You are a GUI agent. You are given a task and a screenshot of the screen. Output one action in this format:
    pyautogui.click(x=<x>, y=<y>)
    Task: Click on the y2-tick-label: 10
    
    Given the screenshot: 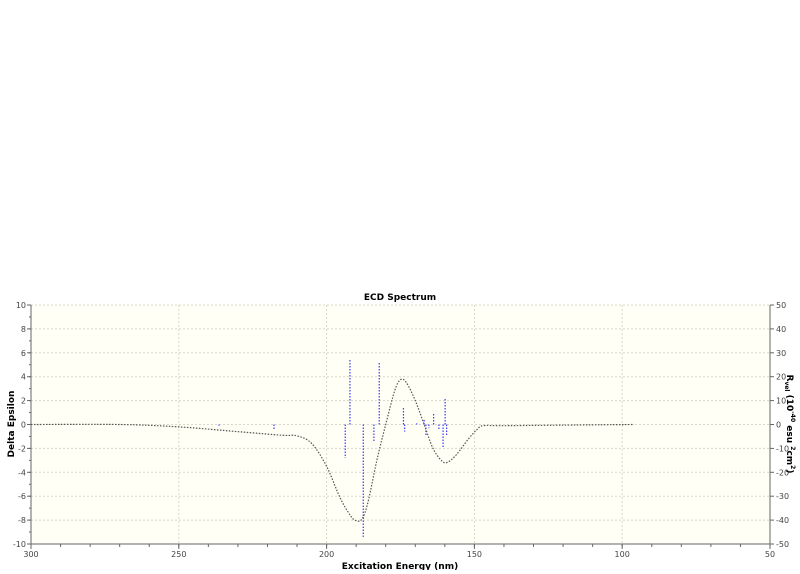 What is the action you would take?
    pyautogui.click(x=781, y=401)
    